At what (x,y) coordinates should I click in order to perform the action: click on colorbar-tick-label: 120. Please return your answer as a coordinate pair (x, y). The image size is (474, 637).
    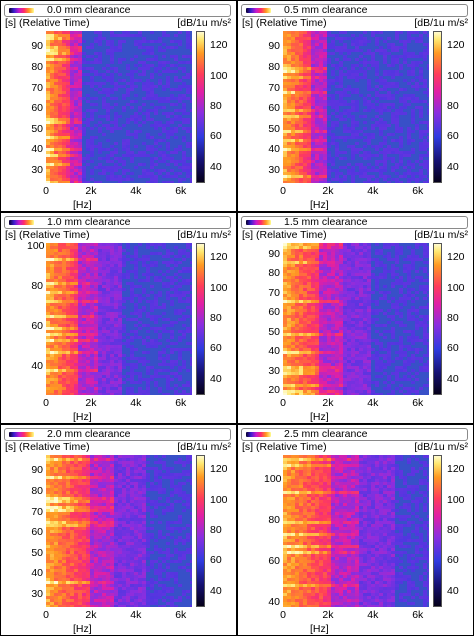
    Looking at the image, I should click on (219, 45).